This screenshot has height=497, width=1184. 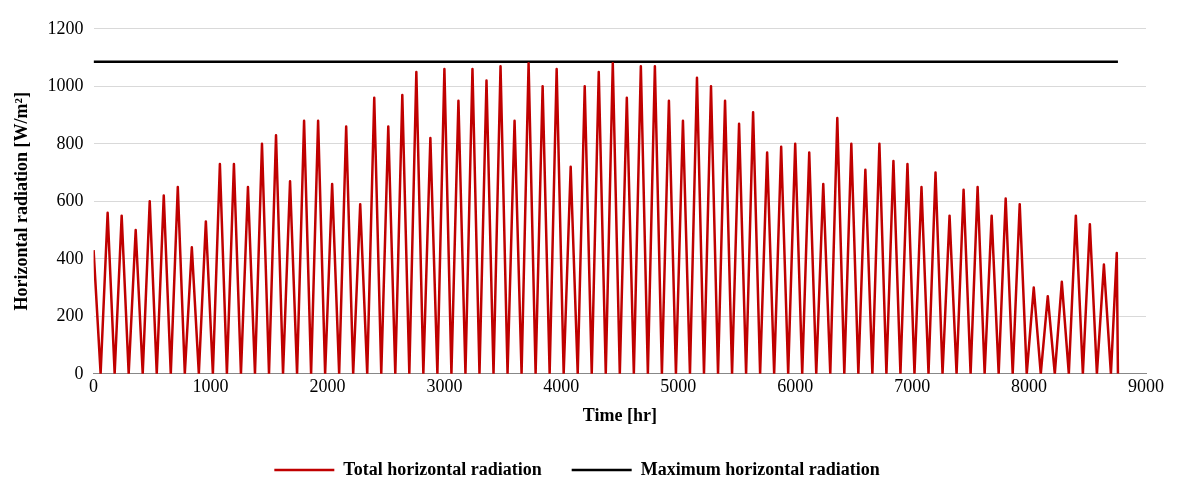 What do you see at coordinates (795, 386) in the screenshot?
I see `x-tick-label: 6000` at bounding box center [795, 386].